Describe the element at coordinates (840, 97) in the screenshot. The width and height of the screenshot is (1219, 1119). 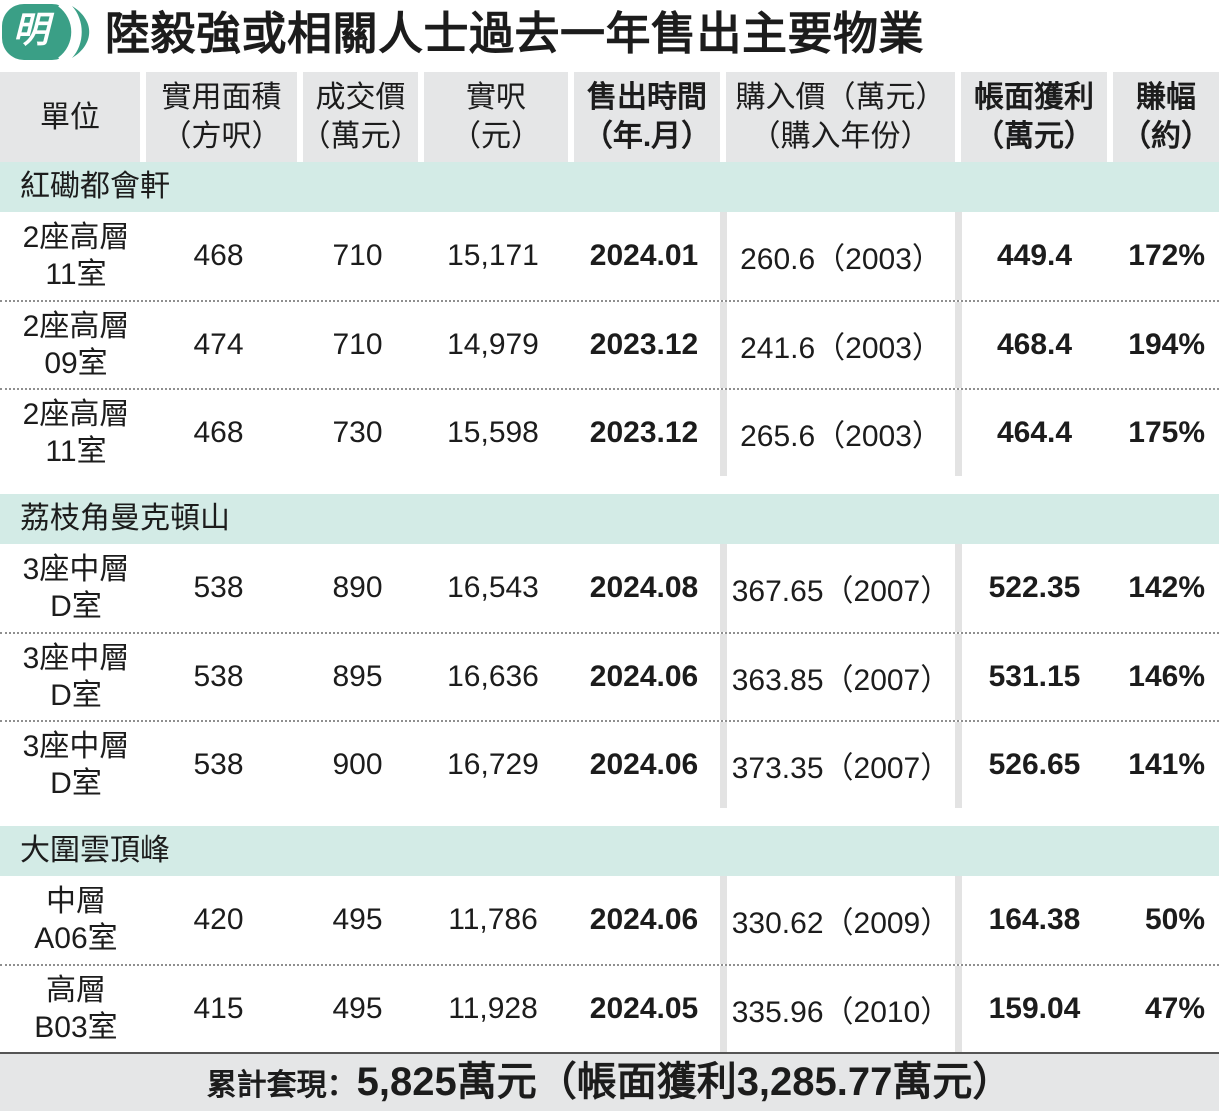
I see `header-label: 購入價（萬元）` at that location.